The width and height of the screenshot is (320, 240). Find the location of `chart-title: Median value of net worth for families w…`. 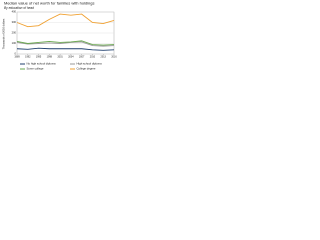

chart-title: Median value of net worth for families w… is located at coordinates (49, 3).